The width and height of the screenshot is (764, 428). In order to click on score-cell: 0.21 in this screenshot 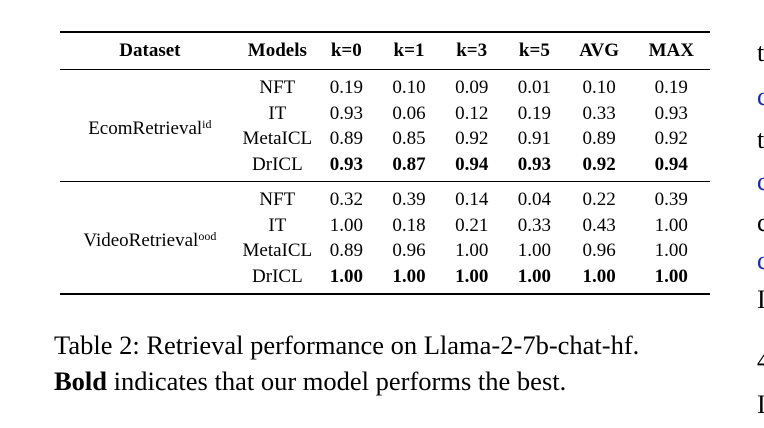, I will do `click(472, 225)`.